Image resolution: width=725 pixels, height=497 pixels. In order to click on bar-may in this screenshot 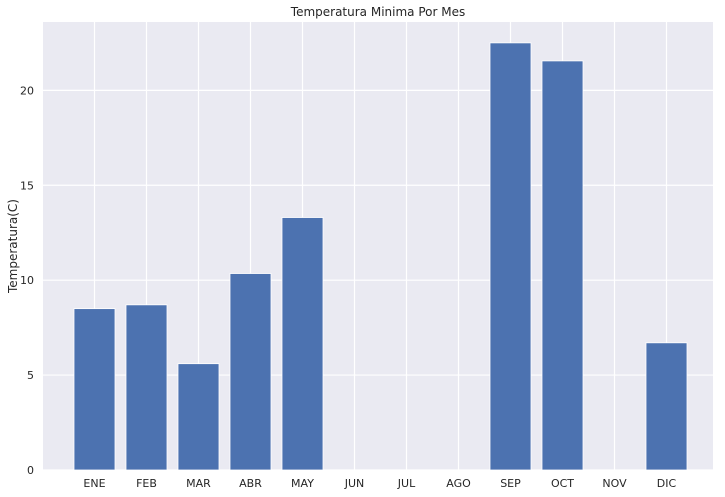, I will do `click(302, 344)`.